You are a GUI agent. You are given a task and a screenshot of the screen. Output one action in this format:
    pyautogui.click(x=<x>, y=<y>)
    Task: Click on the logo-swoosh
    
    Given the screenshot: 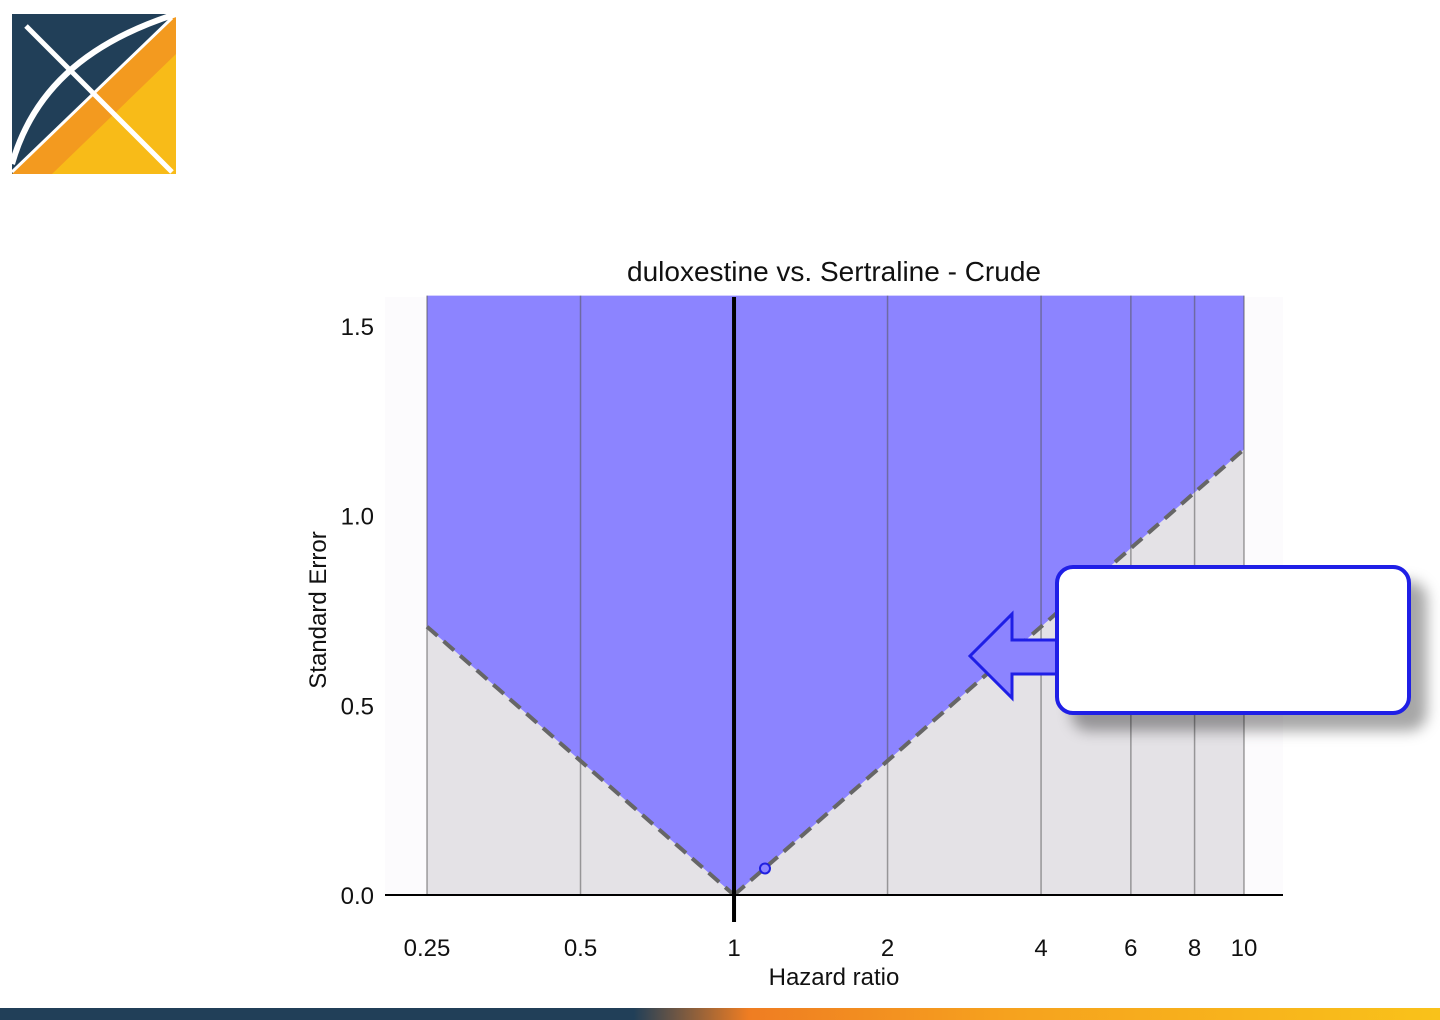 What is the action you would take?
    pyautogui.click(x=94, y=89)
    